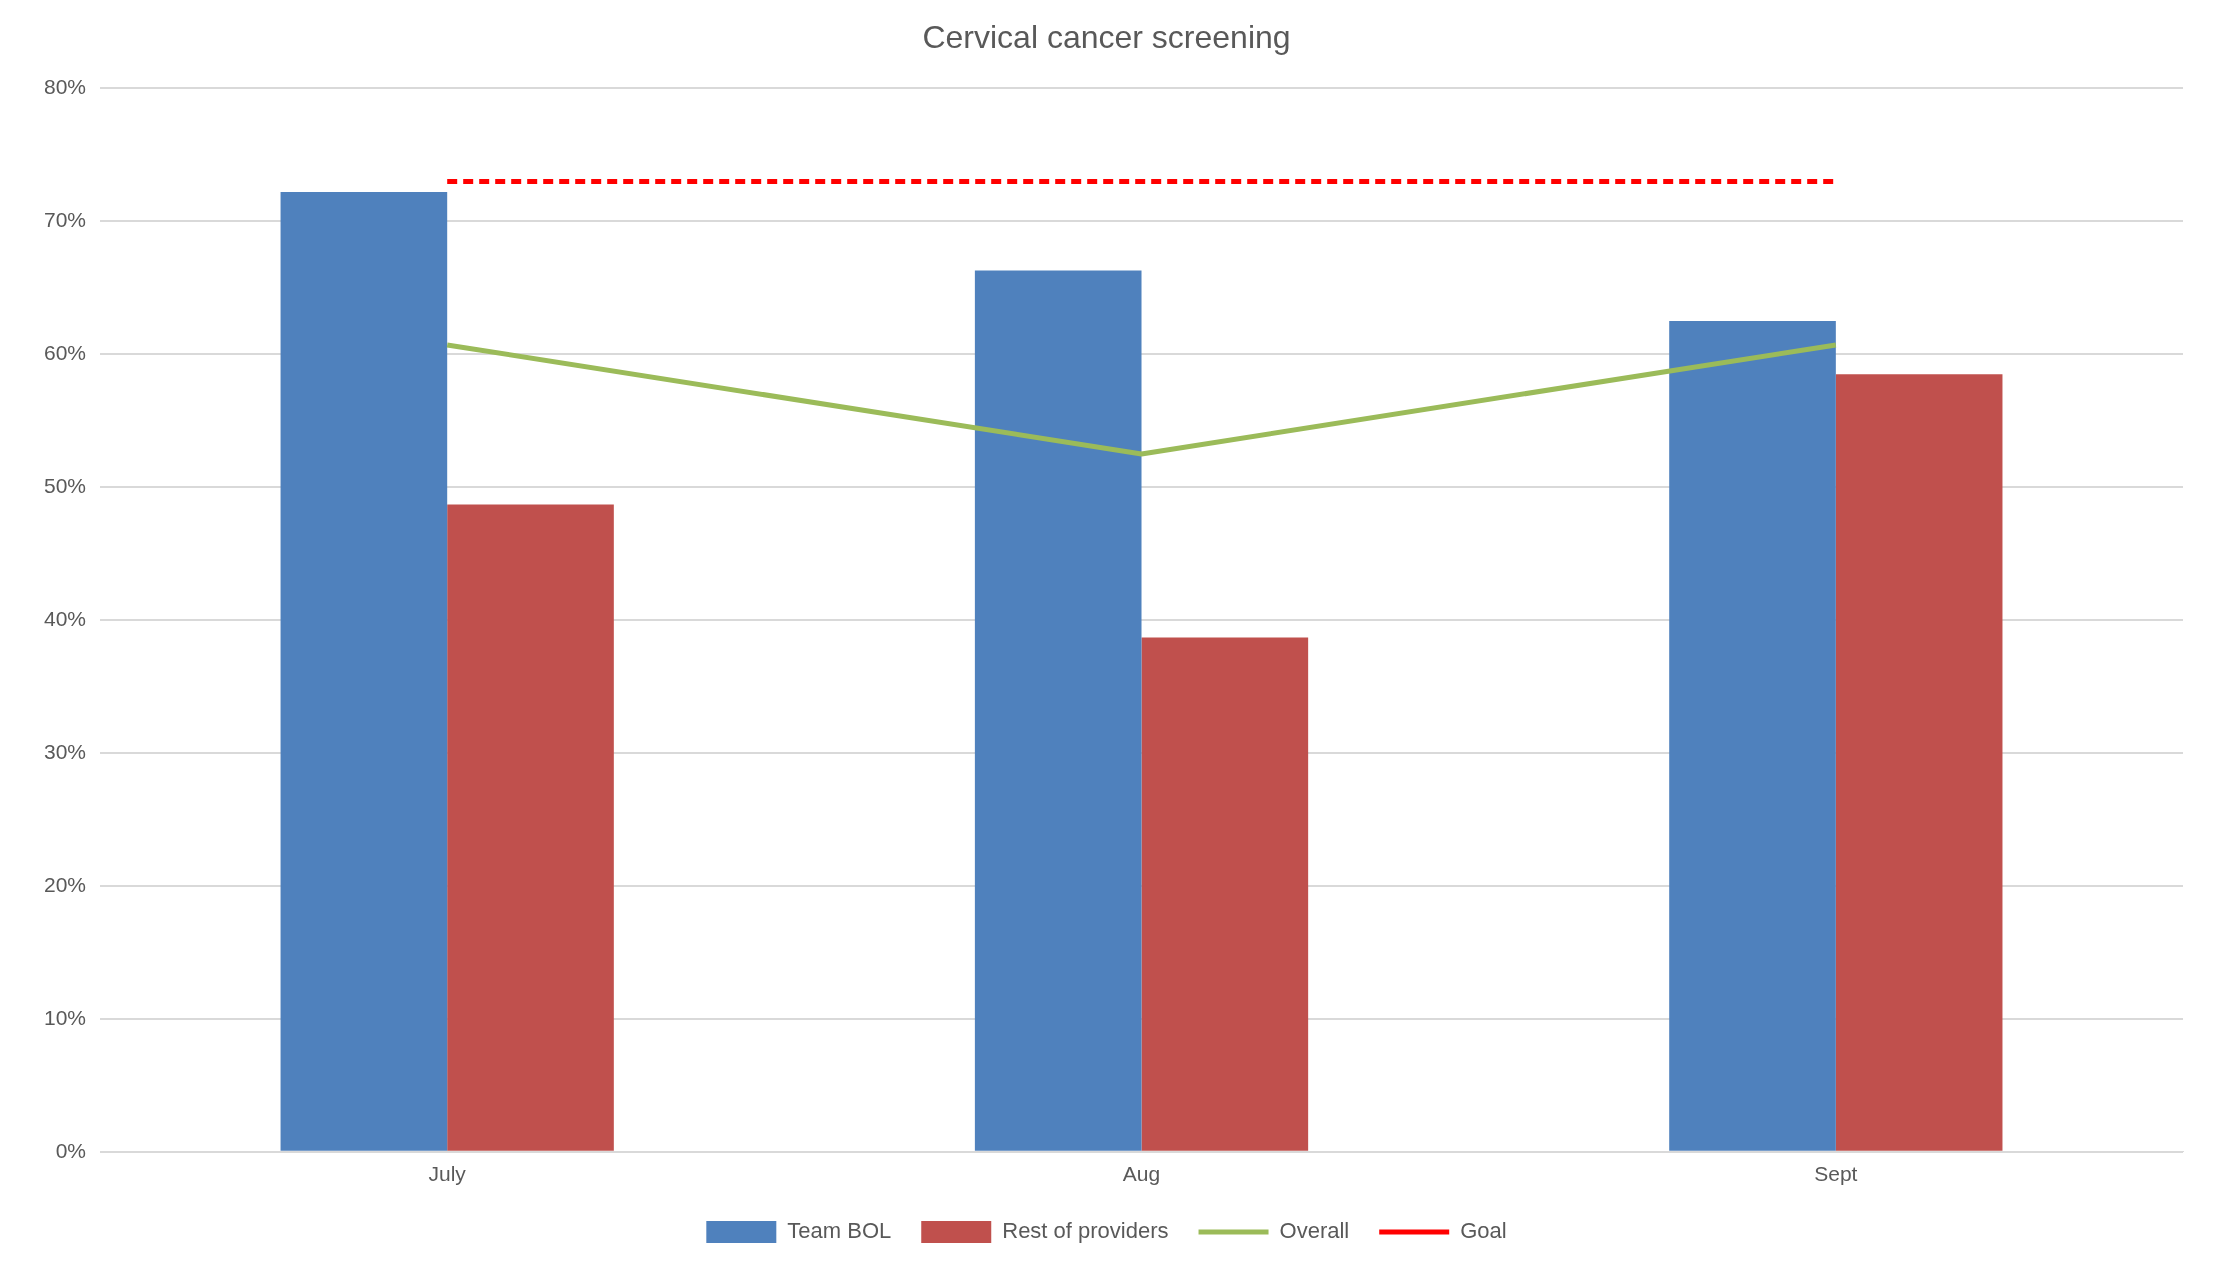 The image size is (2213, 1273). What do you see at coordinates (1141, 1174) in the screenshot?
I see `x-tick-label: Aug` at bounding box center [1141, 1174].